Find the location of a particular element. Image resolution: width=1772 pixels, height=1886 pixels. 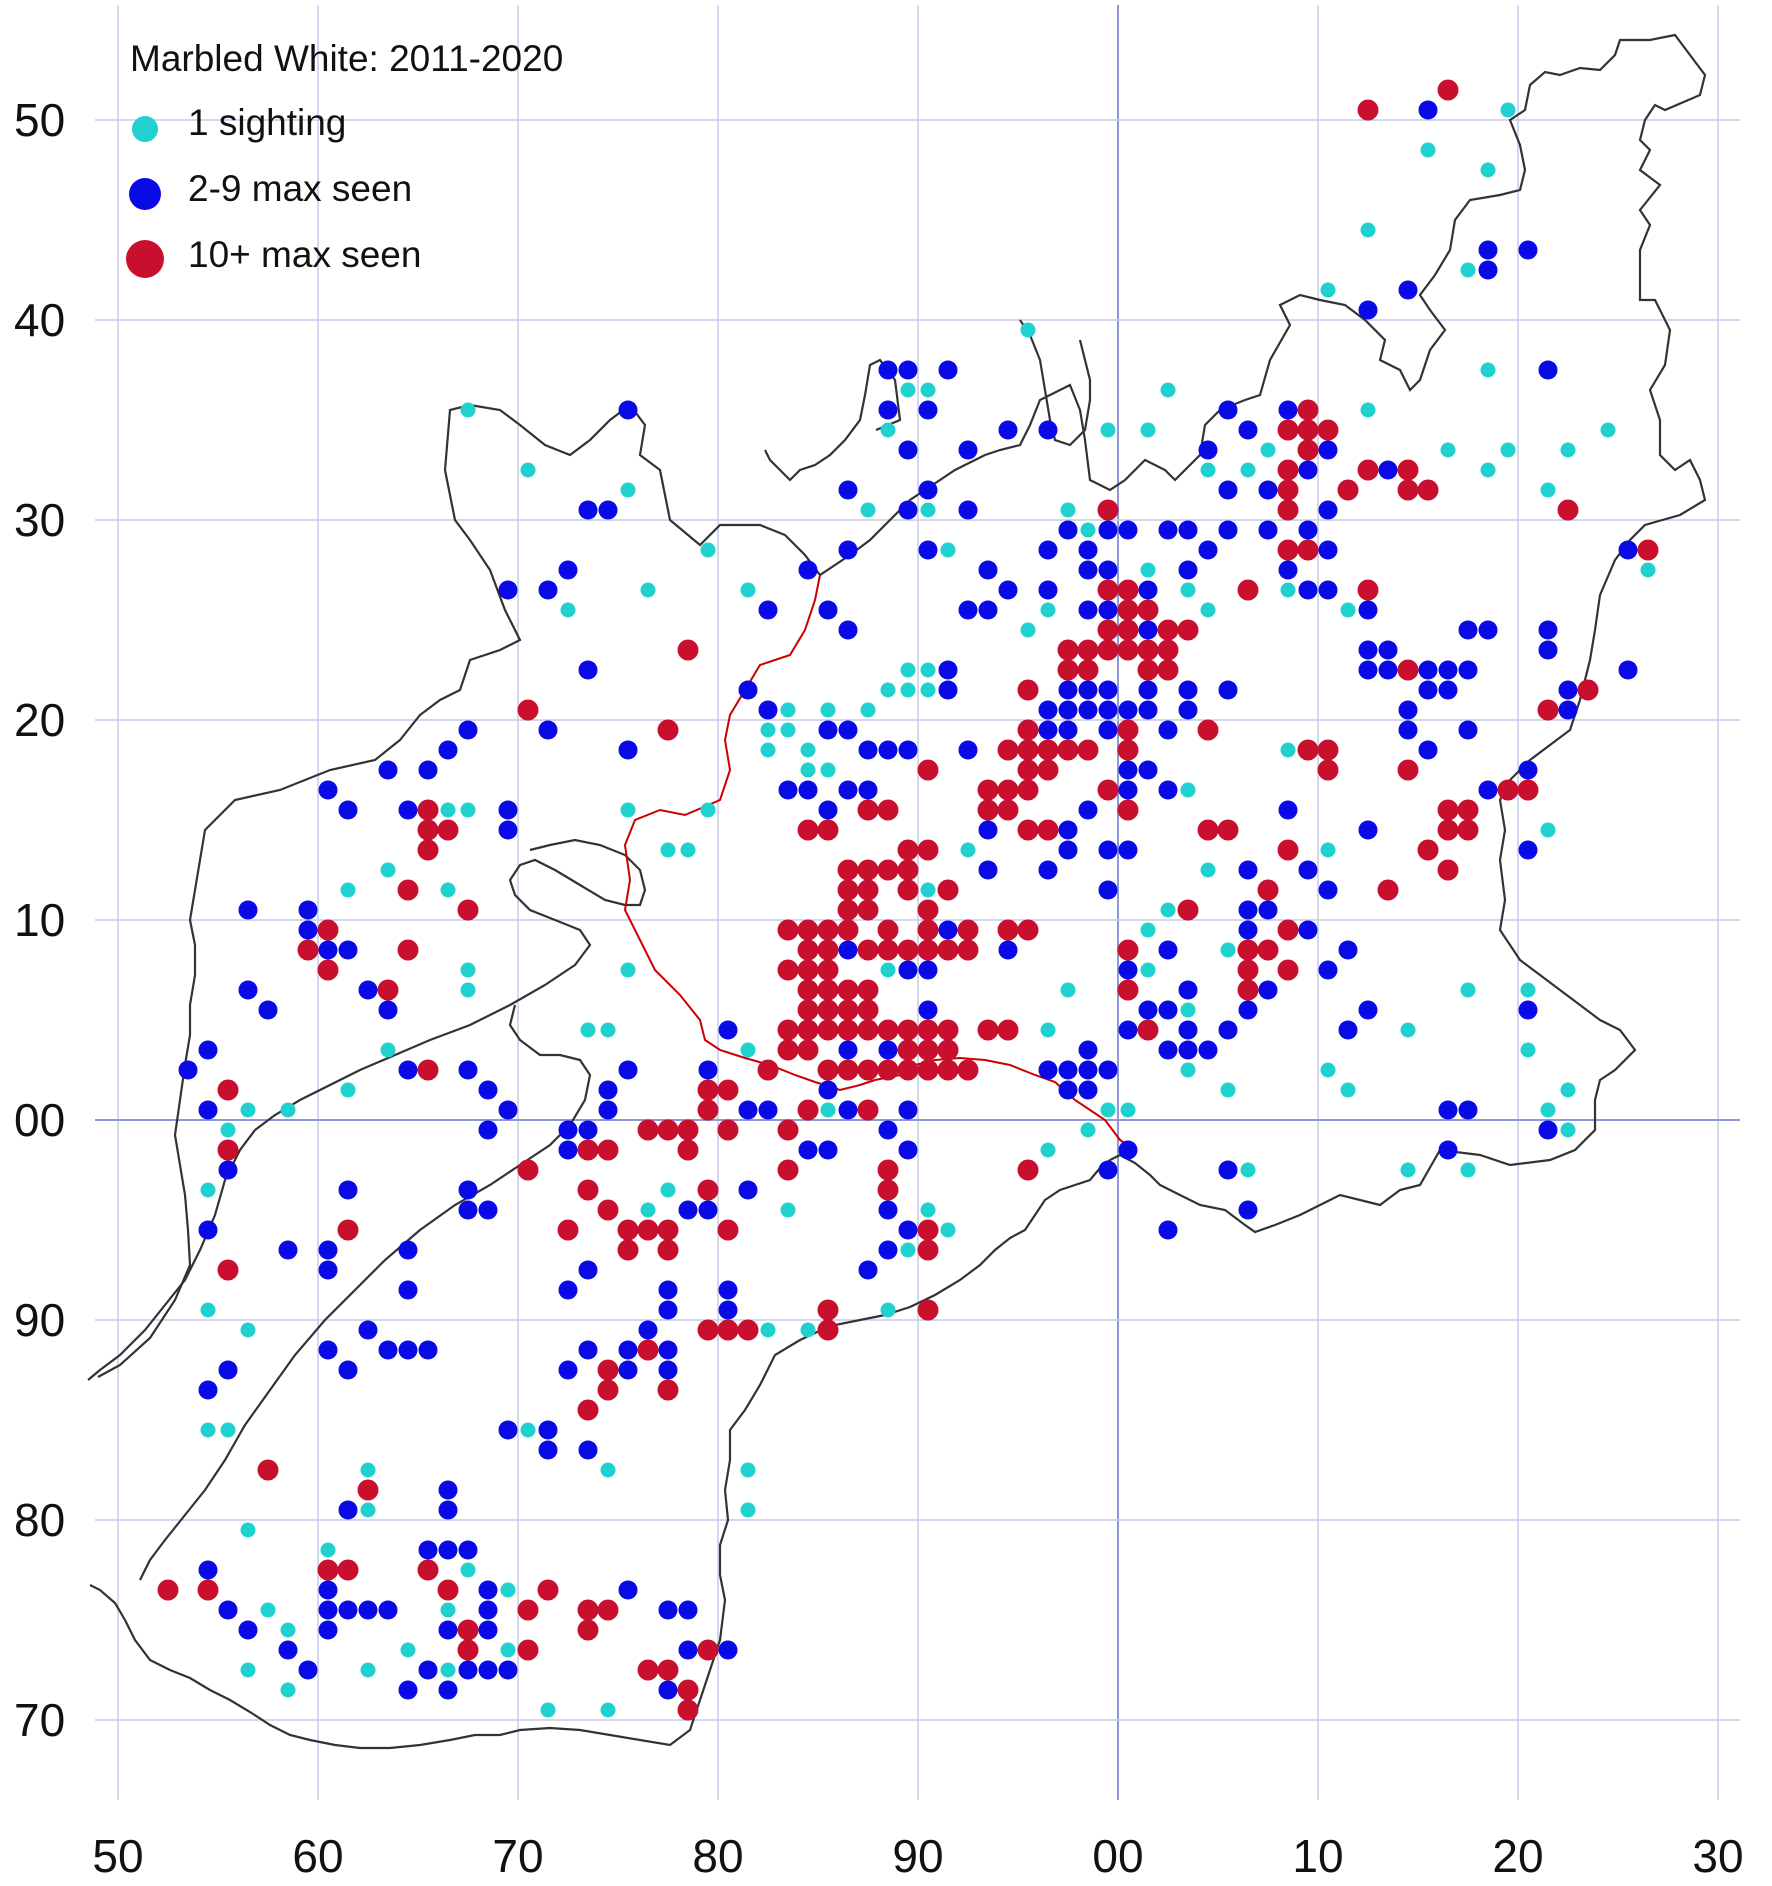

x-tick-label: 20 is located at coordinates (1517, 1856).